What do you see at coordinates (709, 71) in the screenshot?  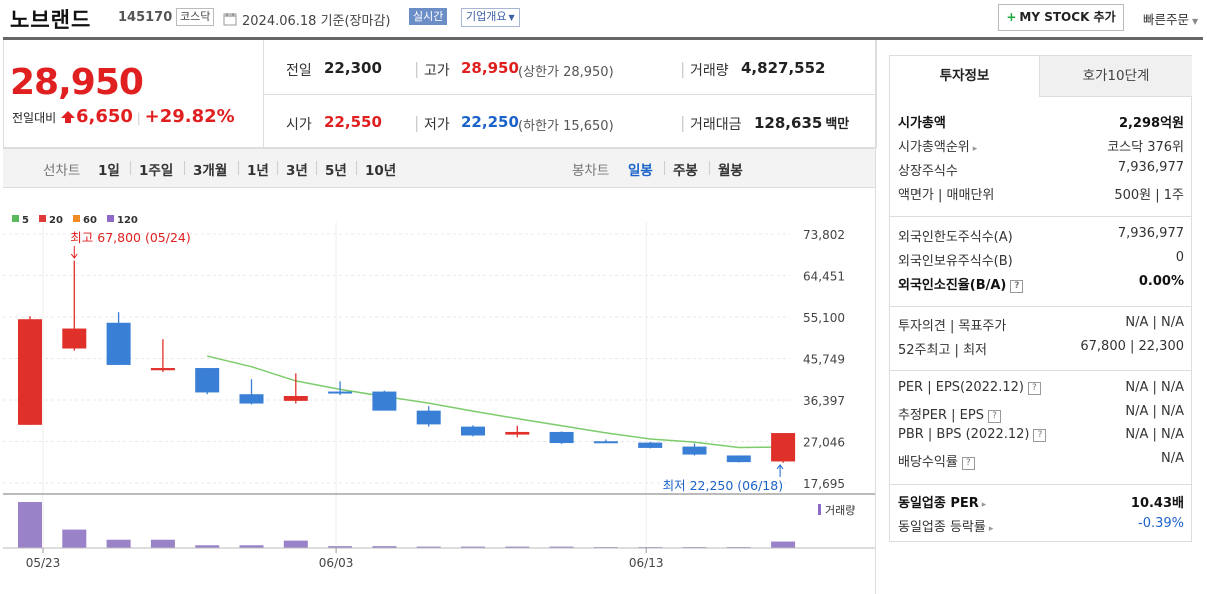 I see `volume-label: 거래량` at bounding box center [709, 71].